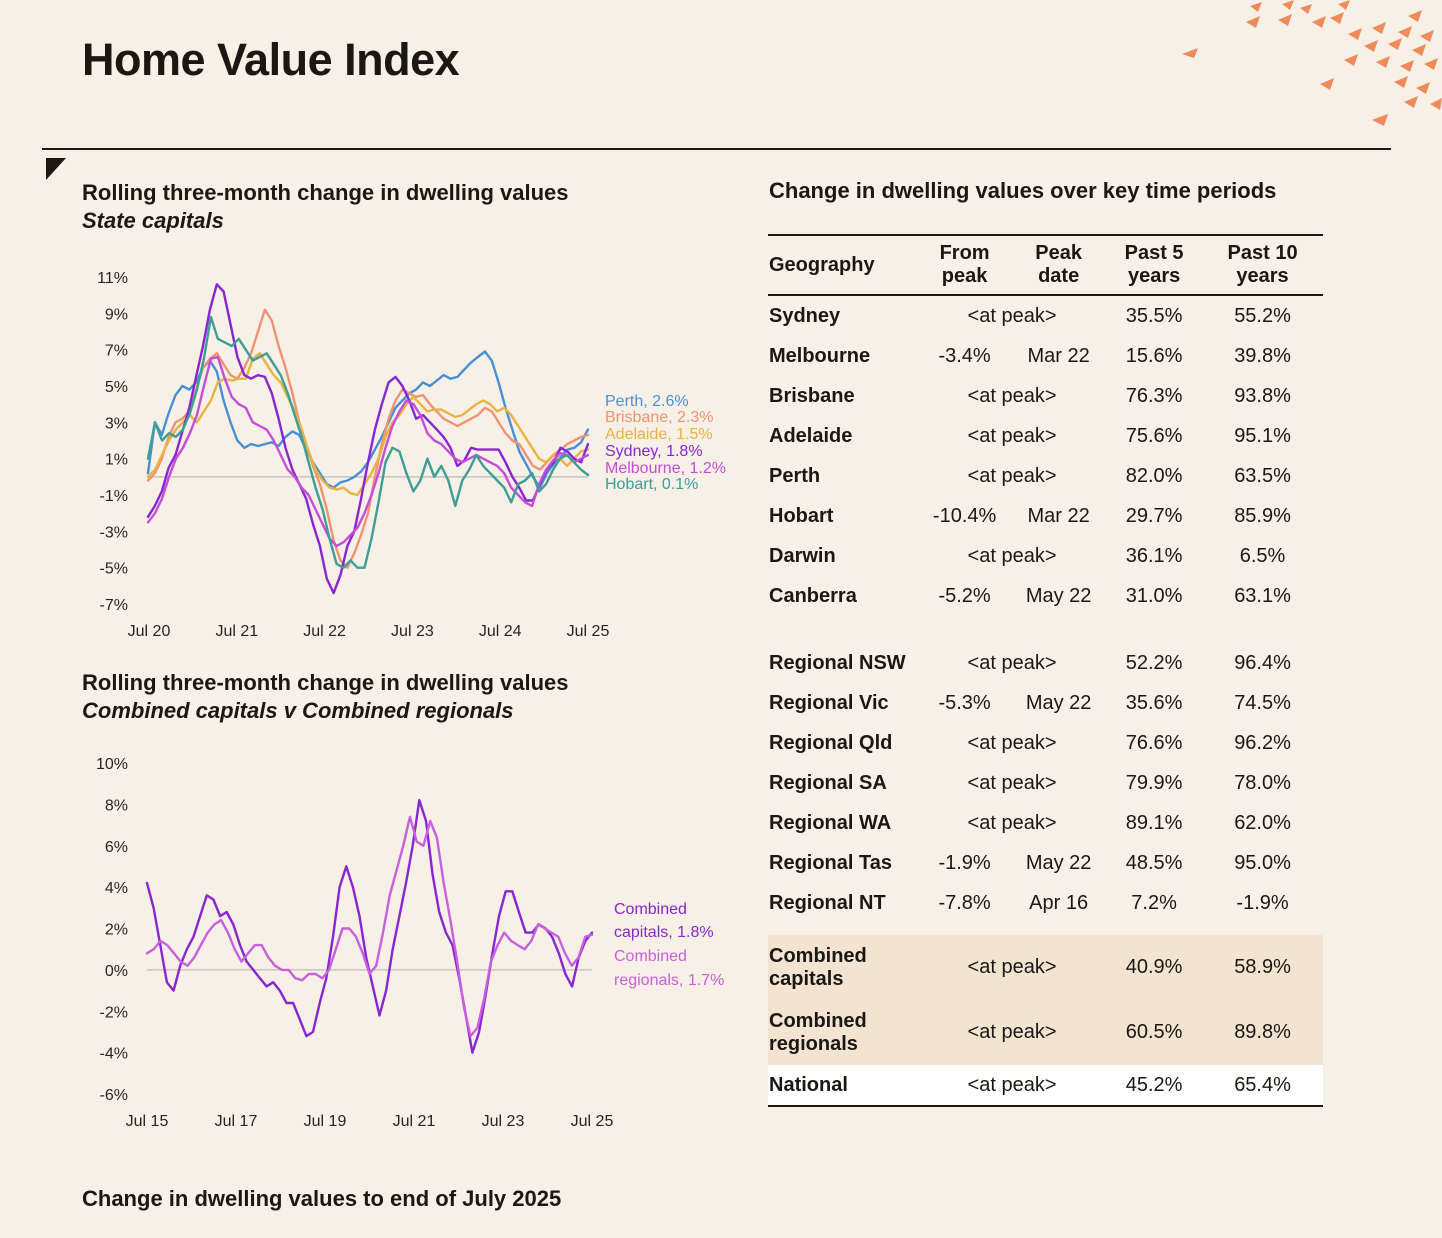 This screenshot has width=1442, height=1238. What do you see at coordinates (114, 1095) in the screenshot?
I see `y-tick-label: -6%` at bounding box center [114, 1095].